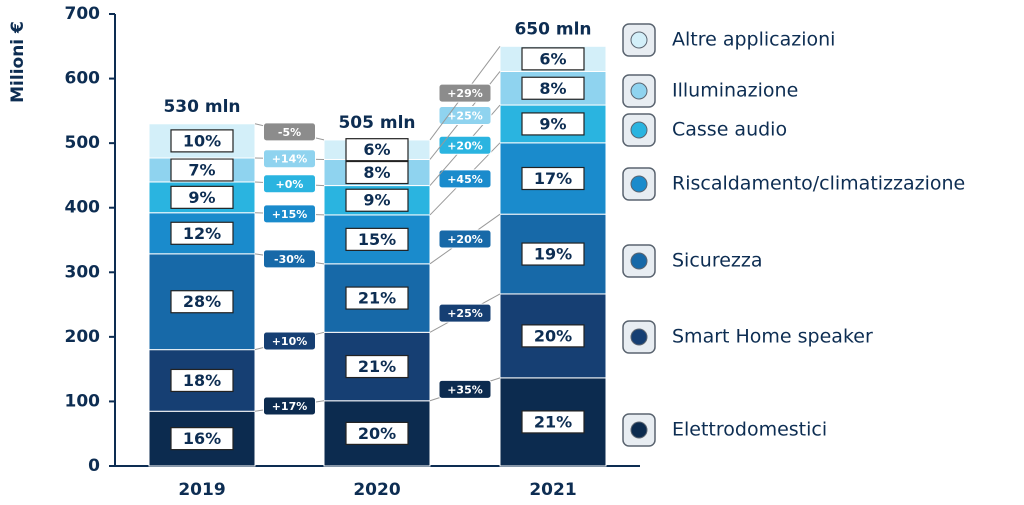 This screenshot has width=1024, height=505. I want to click on legend-label: Sicurezza, so click(717, 261).